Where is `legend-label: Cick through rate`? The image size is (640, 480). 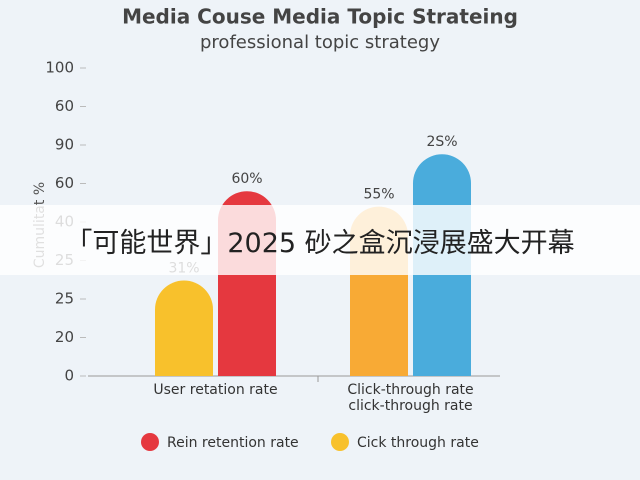
legend-label: Cick through rate is located at coordinates (418, 443).